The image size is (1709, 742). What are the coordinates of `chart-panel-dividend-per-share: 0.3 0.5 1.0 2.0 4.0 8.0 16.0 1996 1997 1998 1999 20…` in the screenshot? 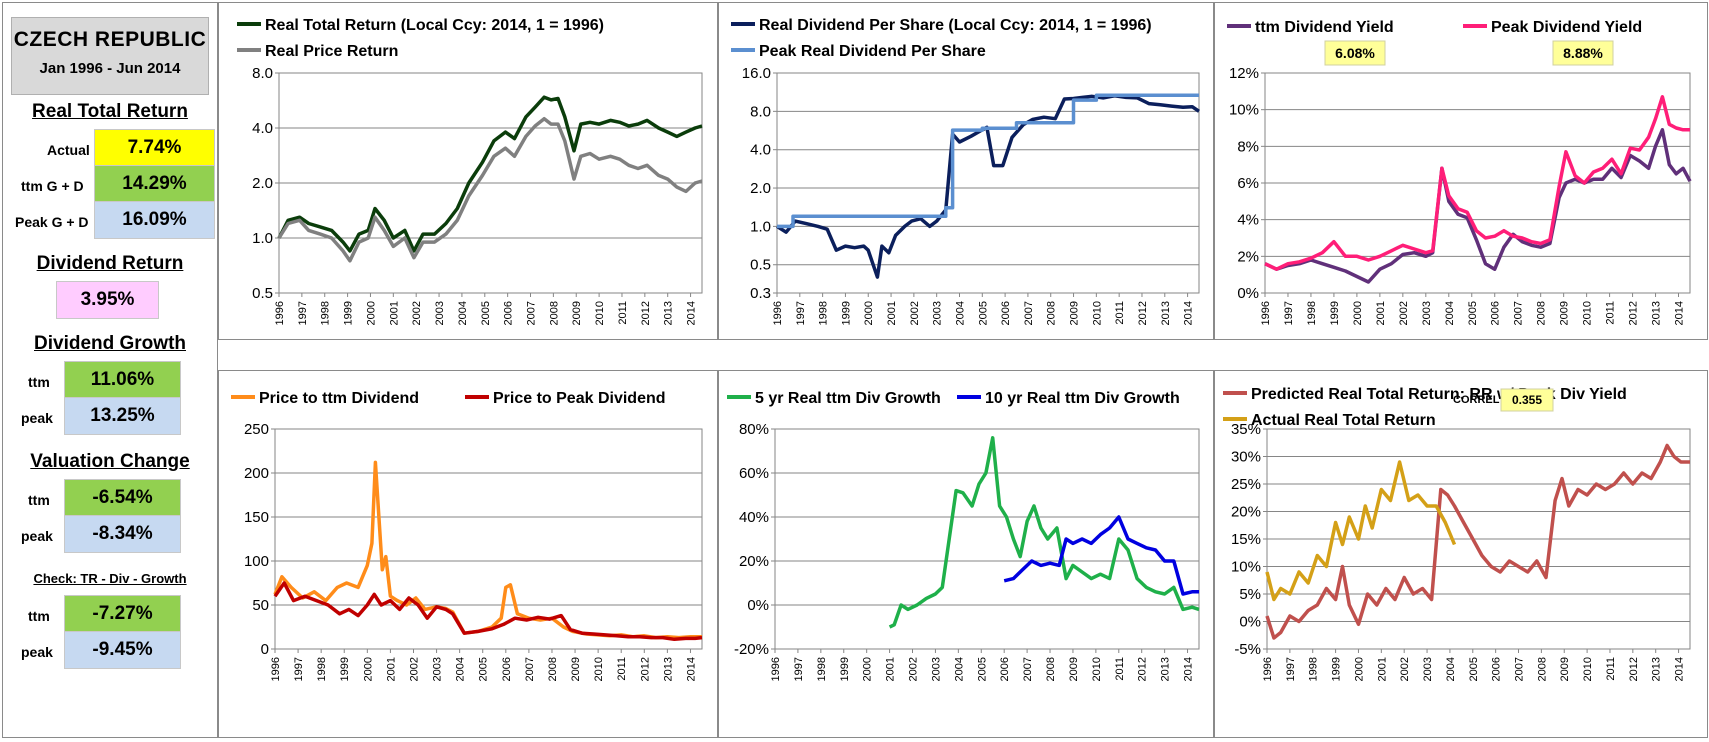 It's located at (966, 171).